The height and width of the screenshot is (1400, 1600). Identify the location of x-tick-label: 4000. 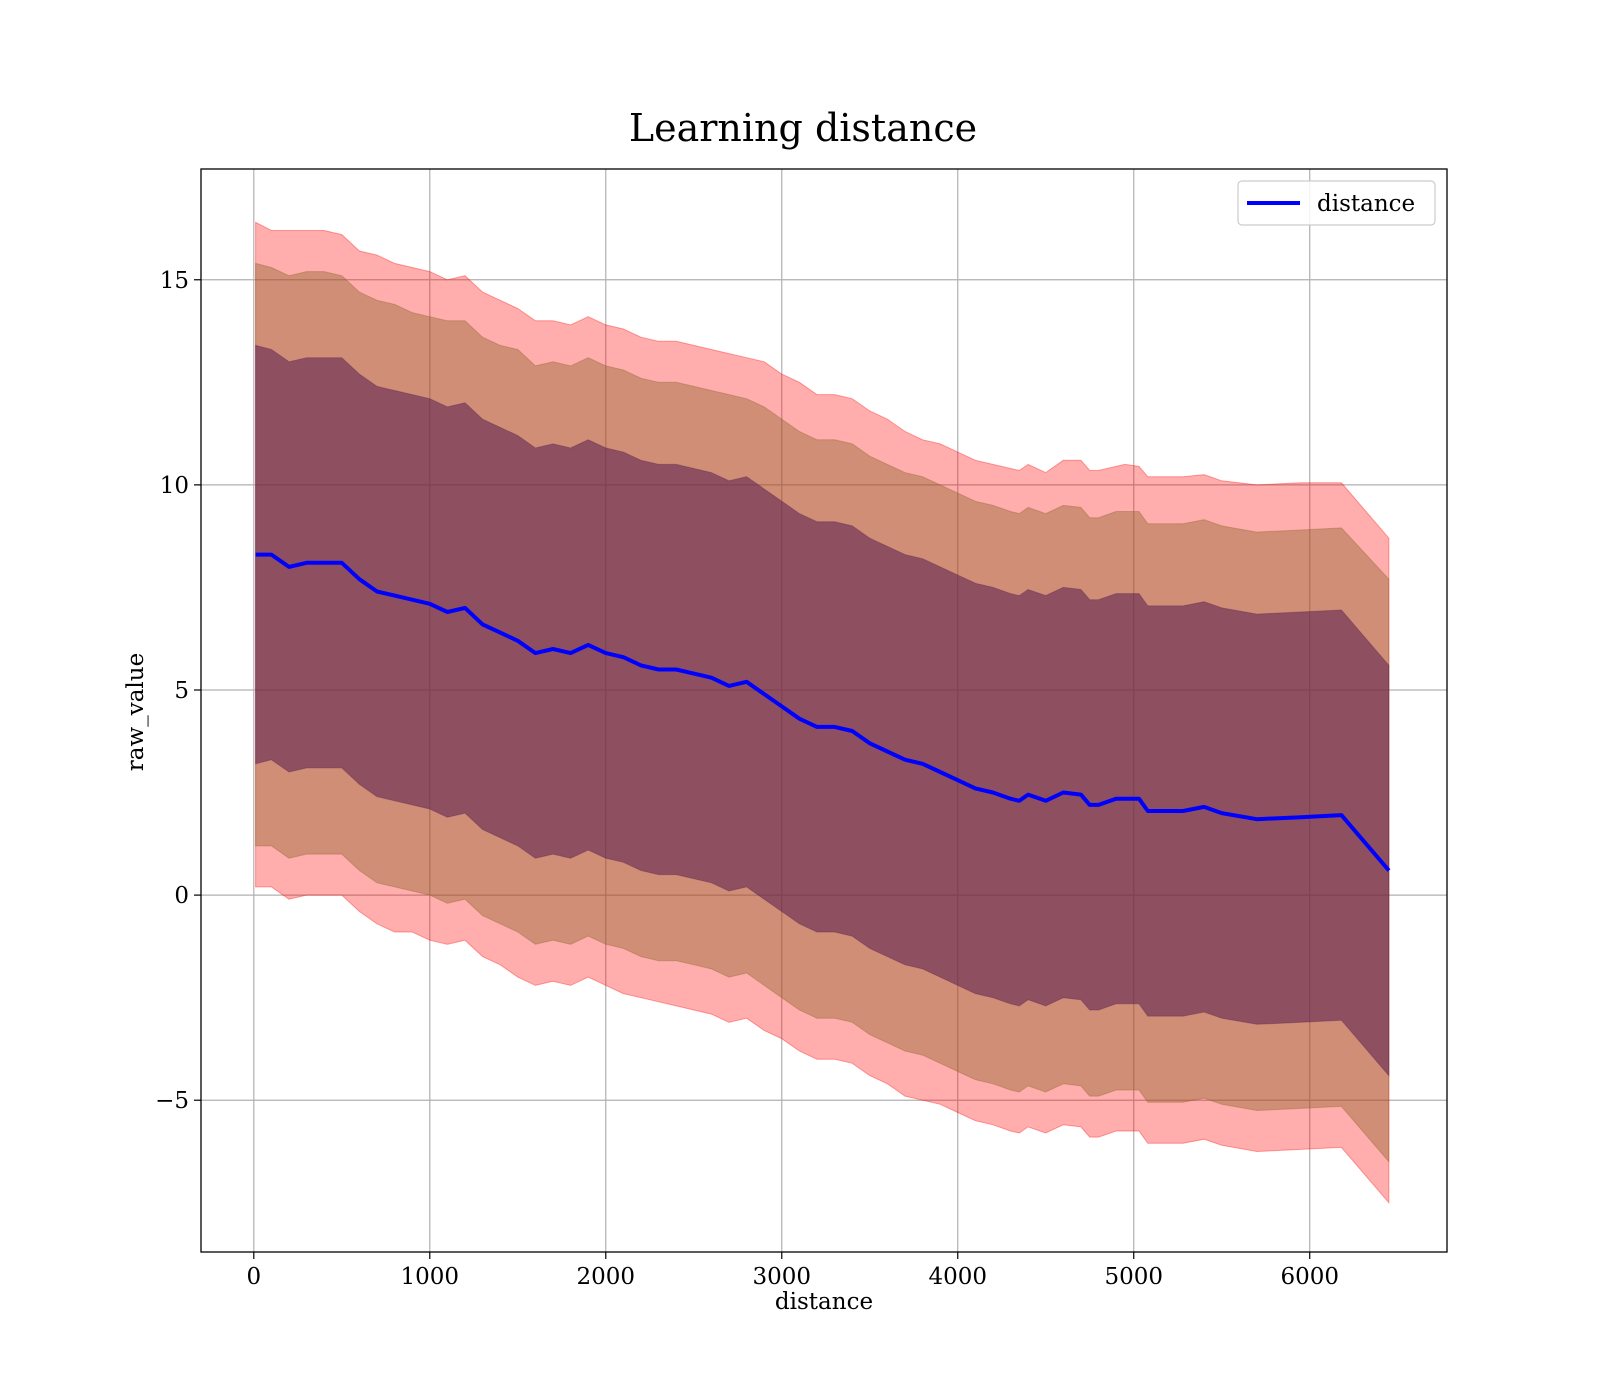
(957, 1277).